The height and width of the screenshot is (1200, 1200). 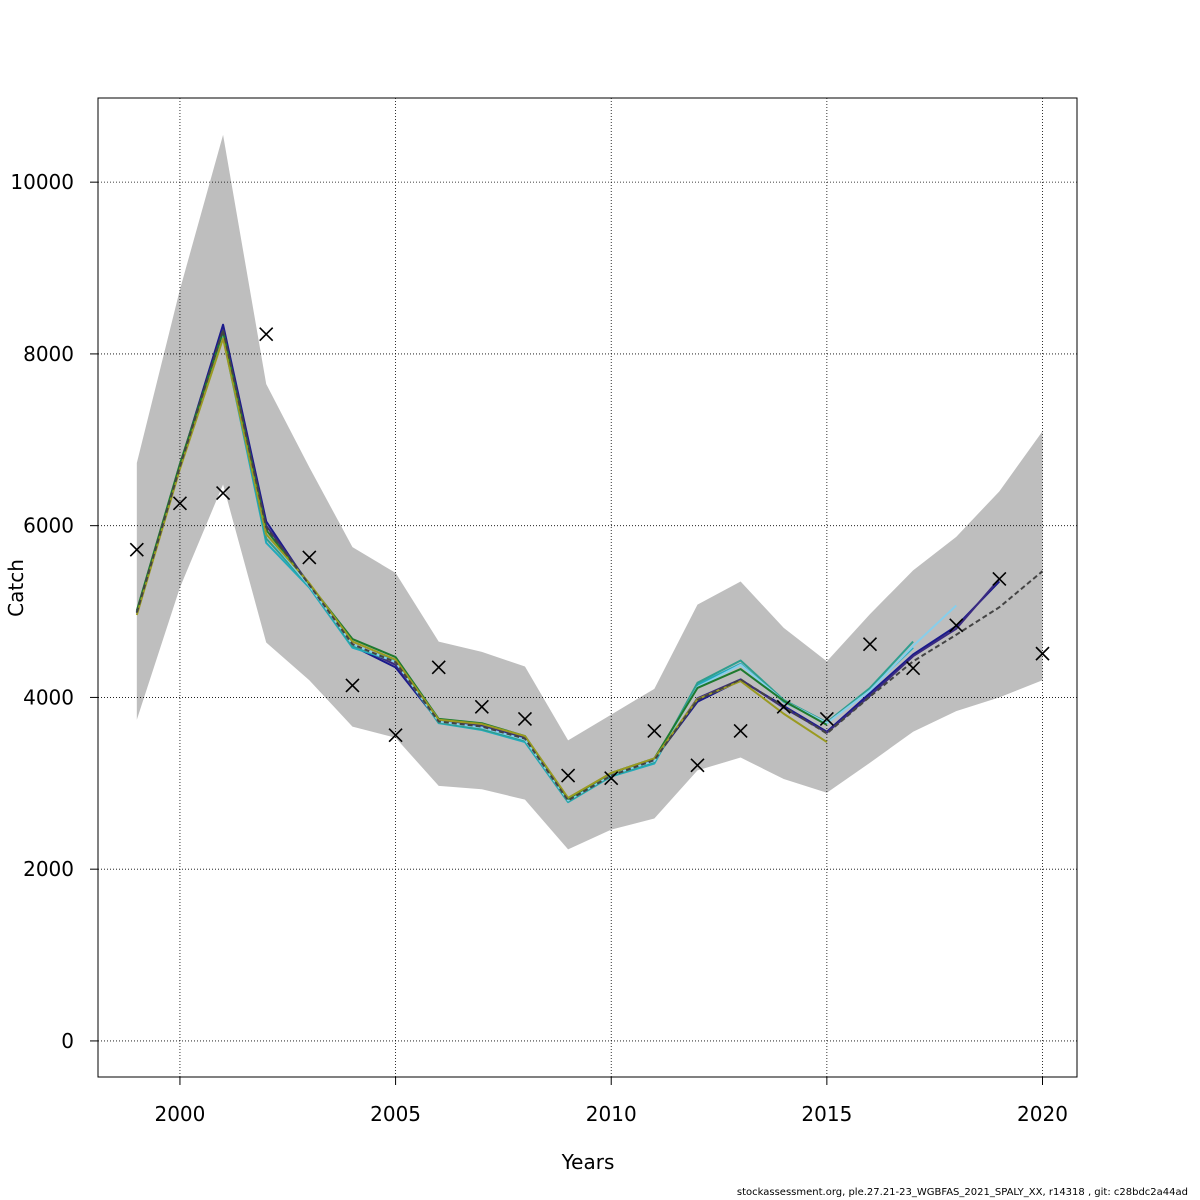 I want to click on x-axis: 2000 2005 2010 2015 2020, so click(x=611, y=1101).